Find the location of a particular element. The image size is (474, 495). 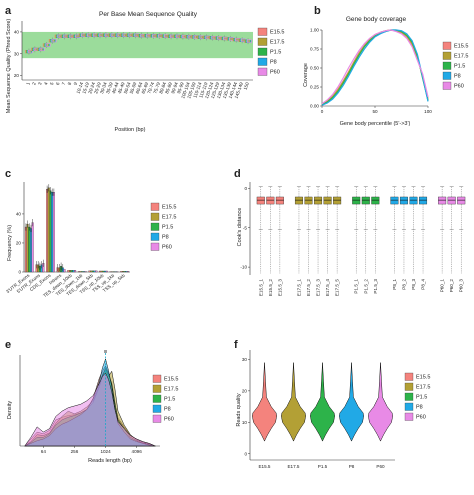

median-length-label: III is located at coordinates (106, 351).